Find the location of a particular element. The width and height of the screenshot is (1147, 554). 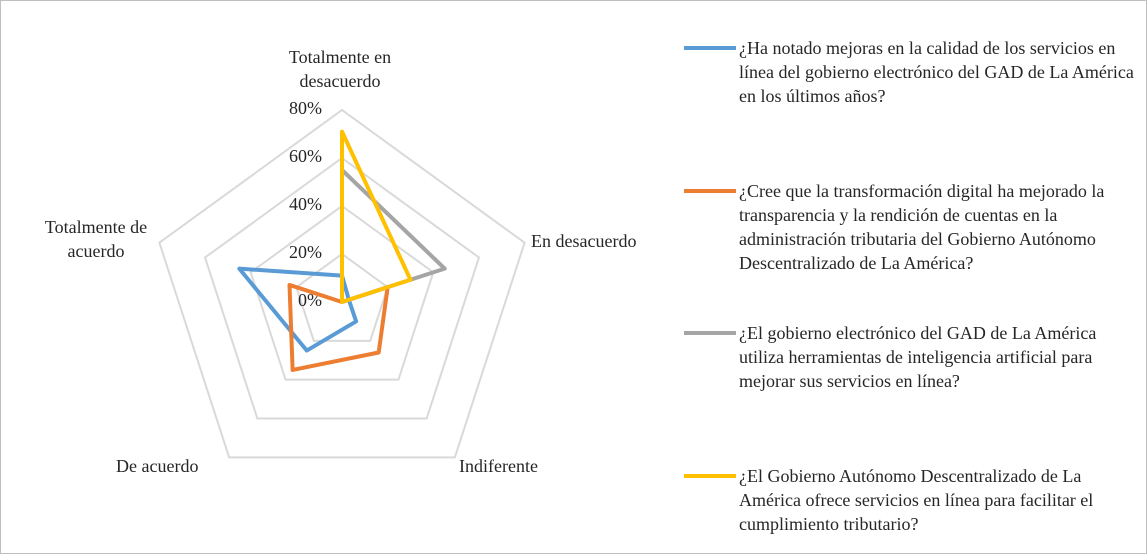

axis-label: Totalmente en desacuerdo is located at coordinates (340, 69).